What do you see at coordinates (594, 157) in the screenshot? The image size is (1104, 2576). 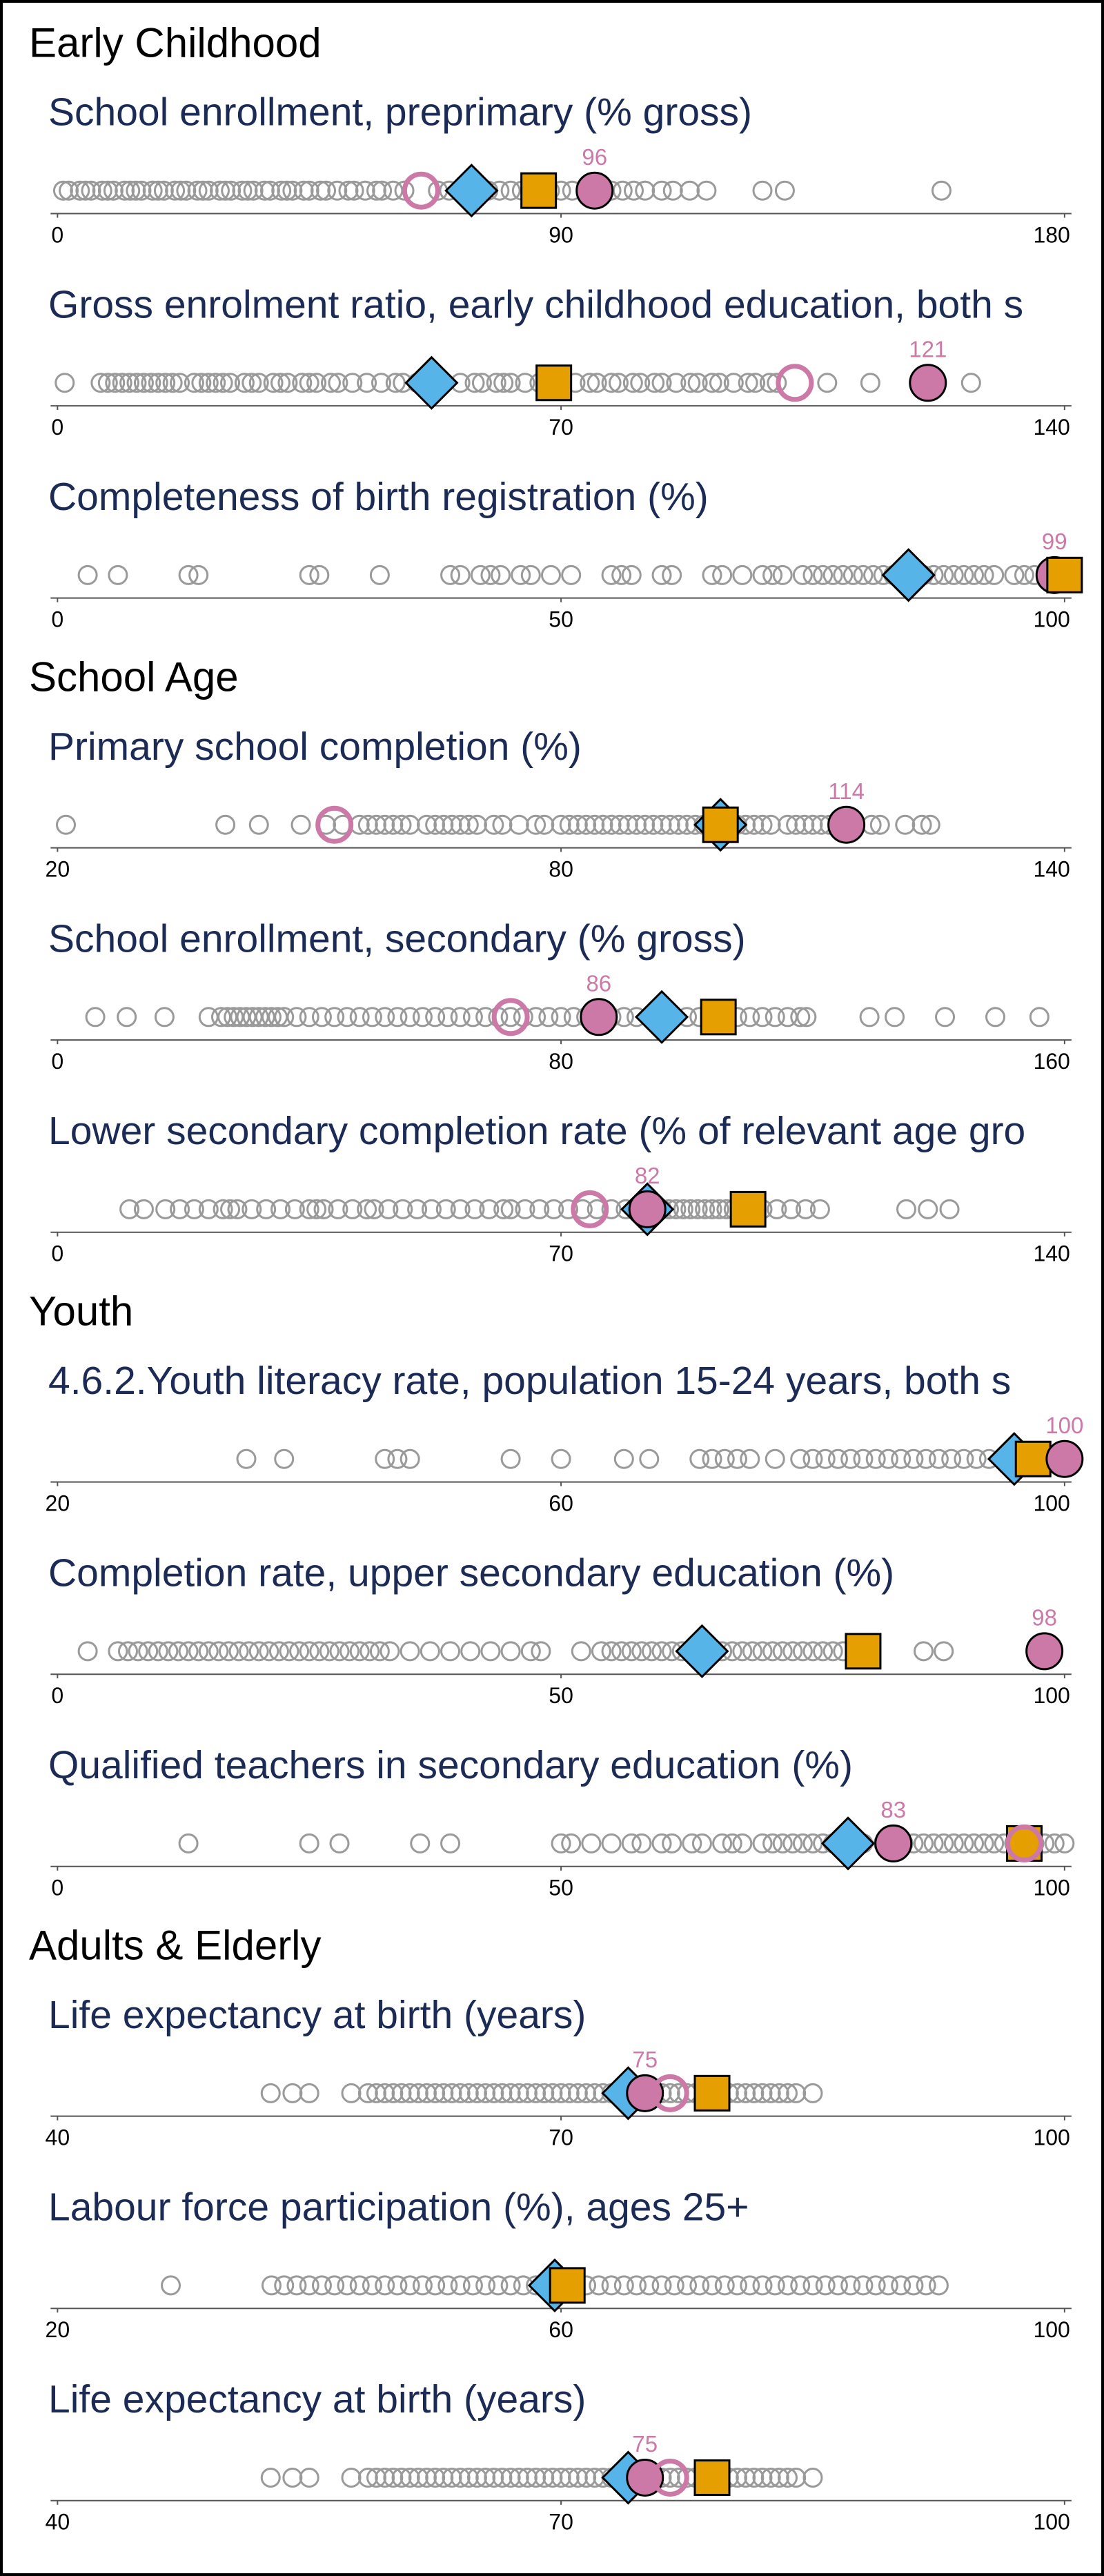 I see `value-label: 96` at bounding box center [594, 157].